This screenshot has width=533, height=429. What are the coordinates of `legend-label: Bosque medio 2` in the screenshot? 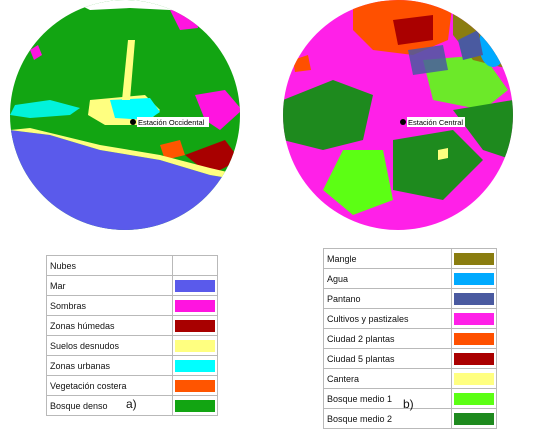 It's located at (387, 418).